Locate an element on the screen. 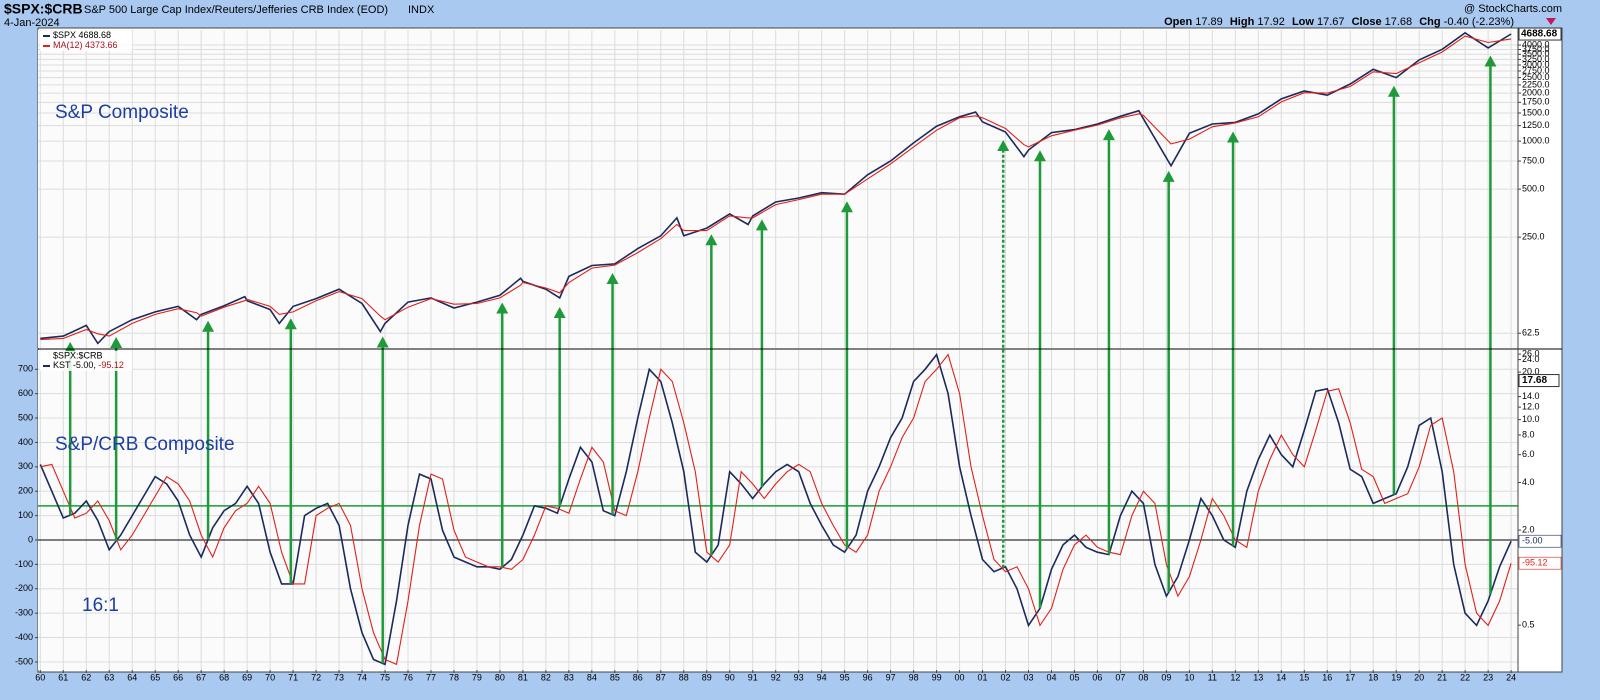 Image resolution: width=1600 pixels, height=700 pixels. panel-annotation: S&P Composite is located at coordinates (122, 112).